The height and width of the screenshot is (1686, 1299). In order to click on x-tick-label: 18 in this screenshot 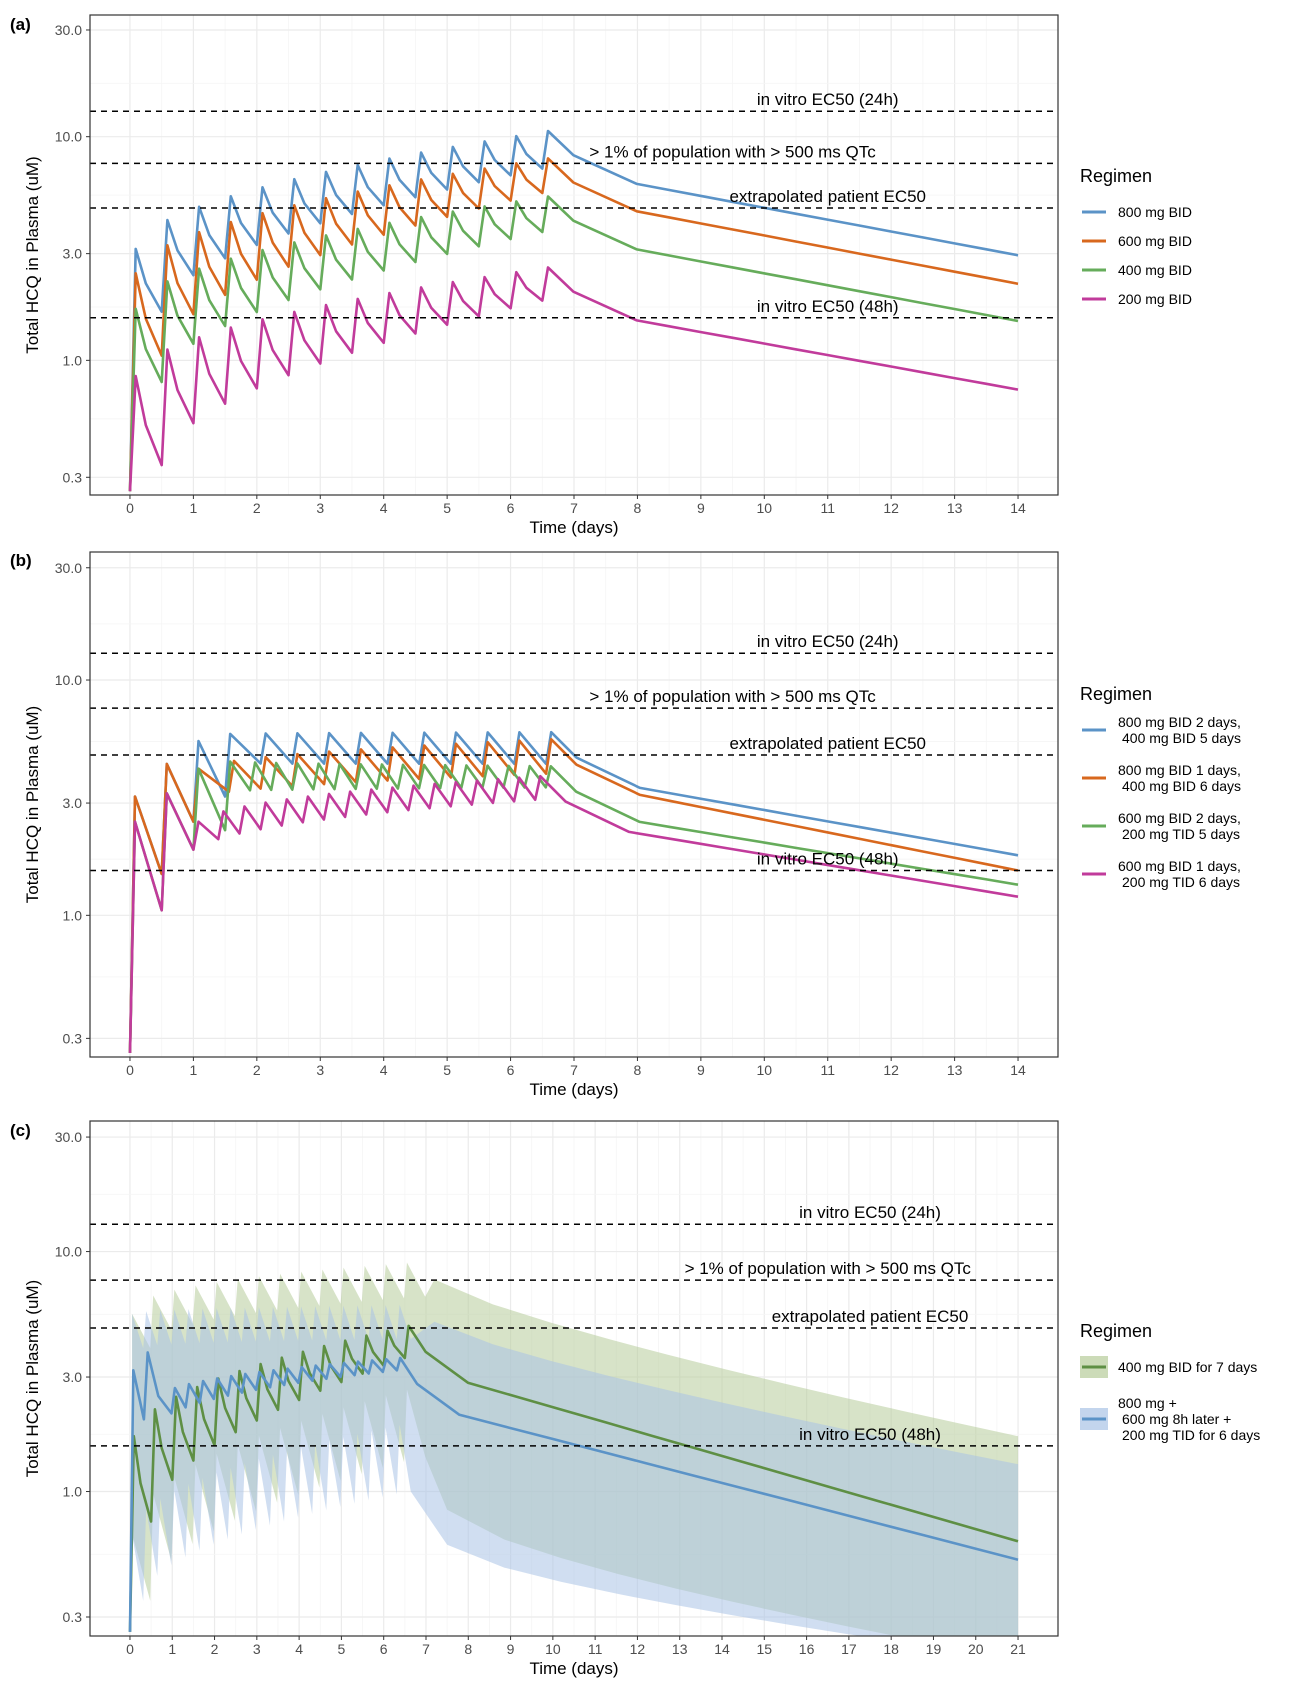, I will do `click(891, 1649)`.